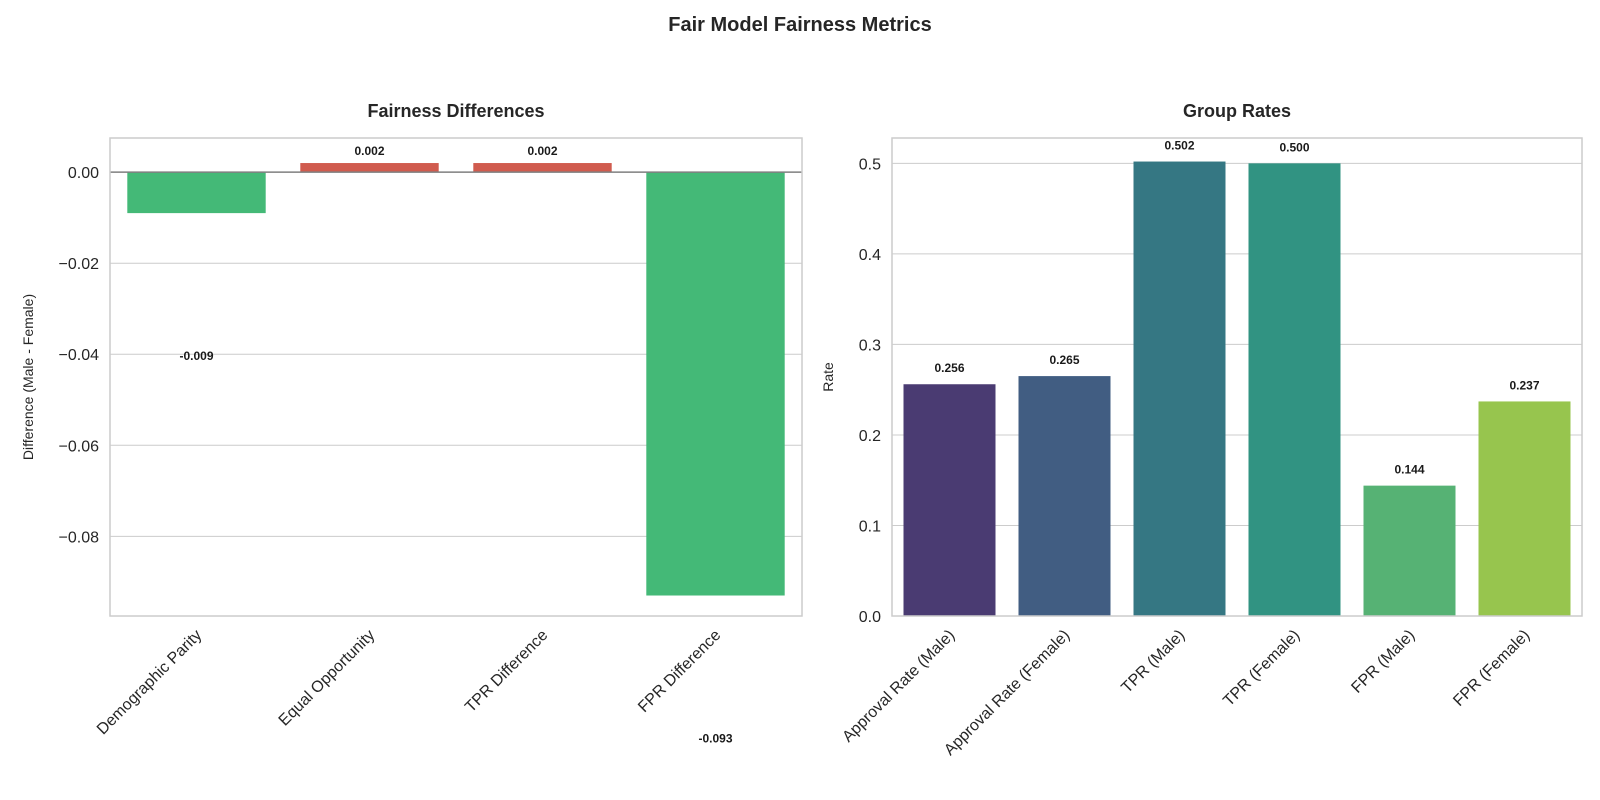 The image size is (1600, 800). I want to click on y-tick-label: −0.02, so click(79, 264).